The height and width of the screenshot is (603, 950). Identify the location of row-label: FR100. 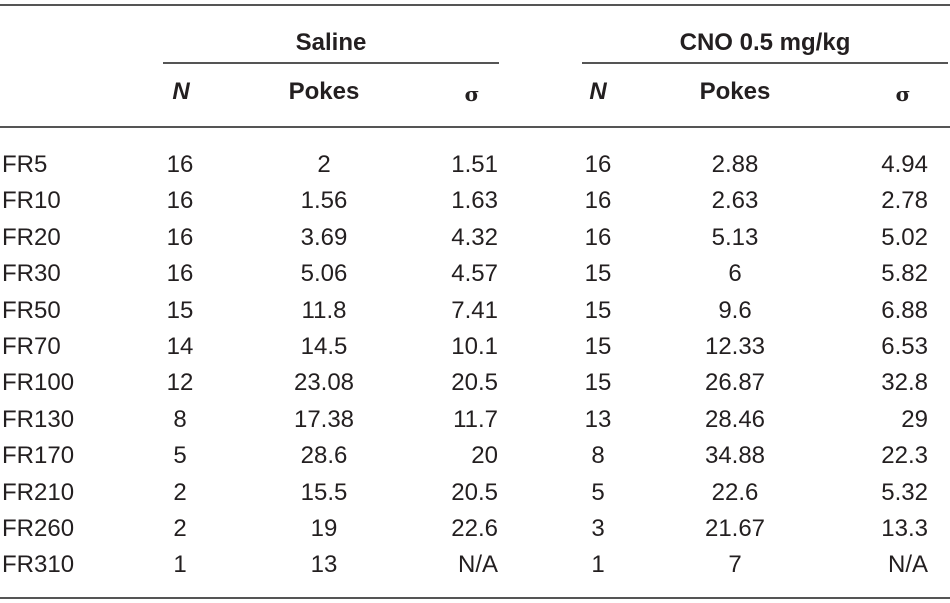
(38, 382).